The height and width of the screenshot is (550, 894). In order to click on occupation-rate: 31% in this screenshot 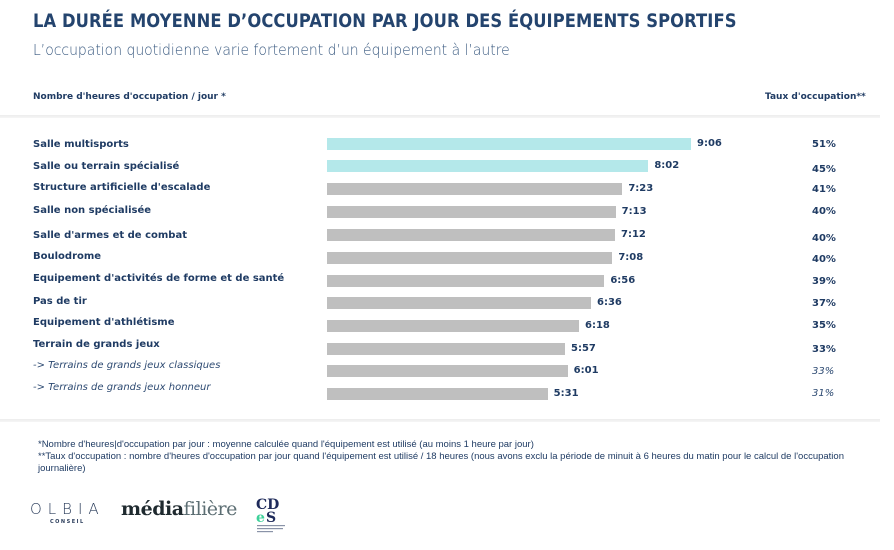, I will do `click(823, 393)`.